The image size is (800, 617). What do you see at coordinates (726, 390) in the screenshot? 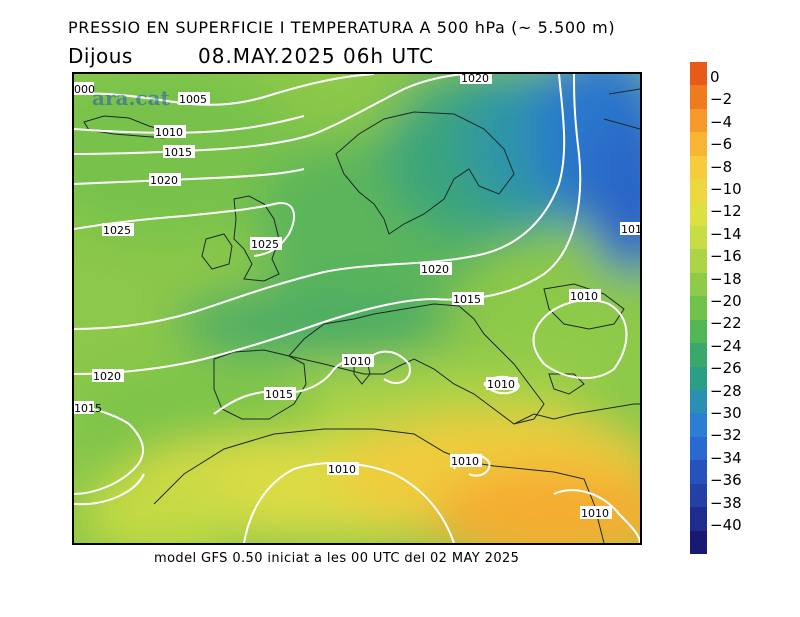
I see `colorbar-label: −28` at bounding box center [726, 390].